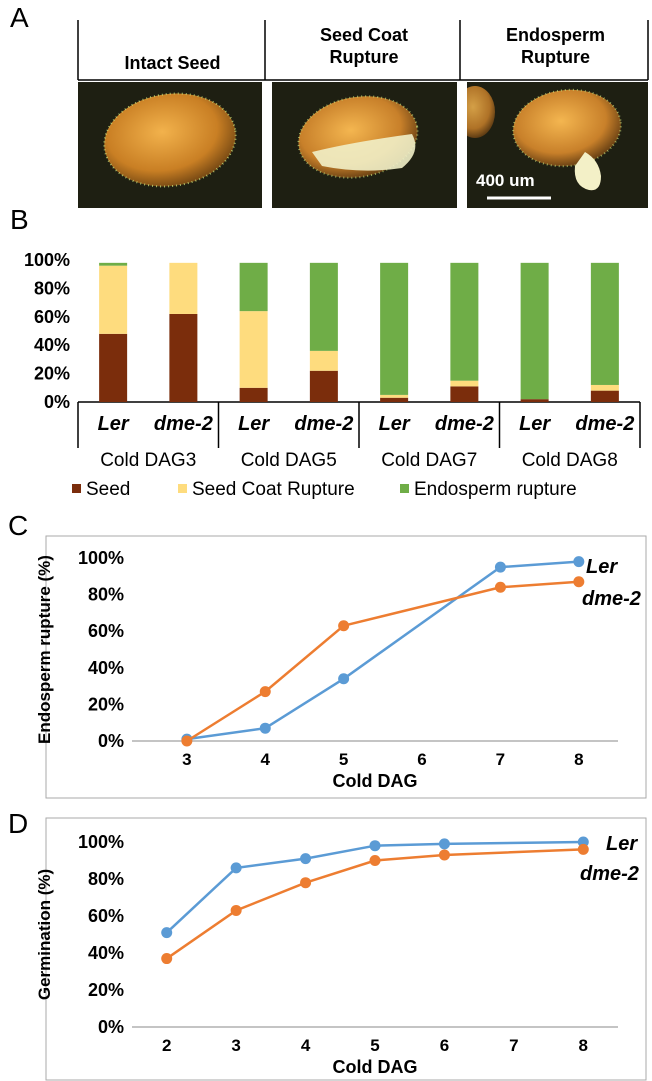  I want to click on group-label: Cold DAG8, so click(570, 460).